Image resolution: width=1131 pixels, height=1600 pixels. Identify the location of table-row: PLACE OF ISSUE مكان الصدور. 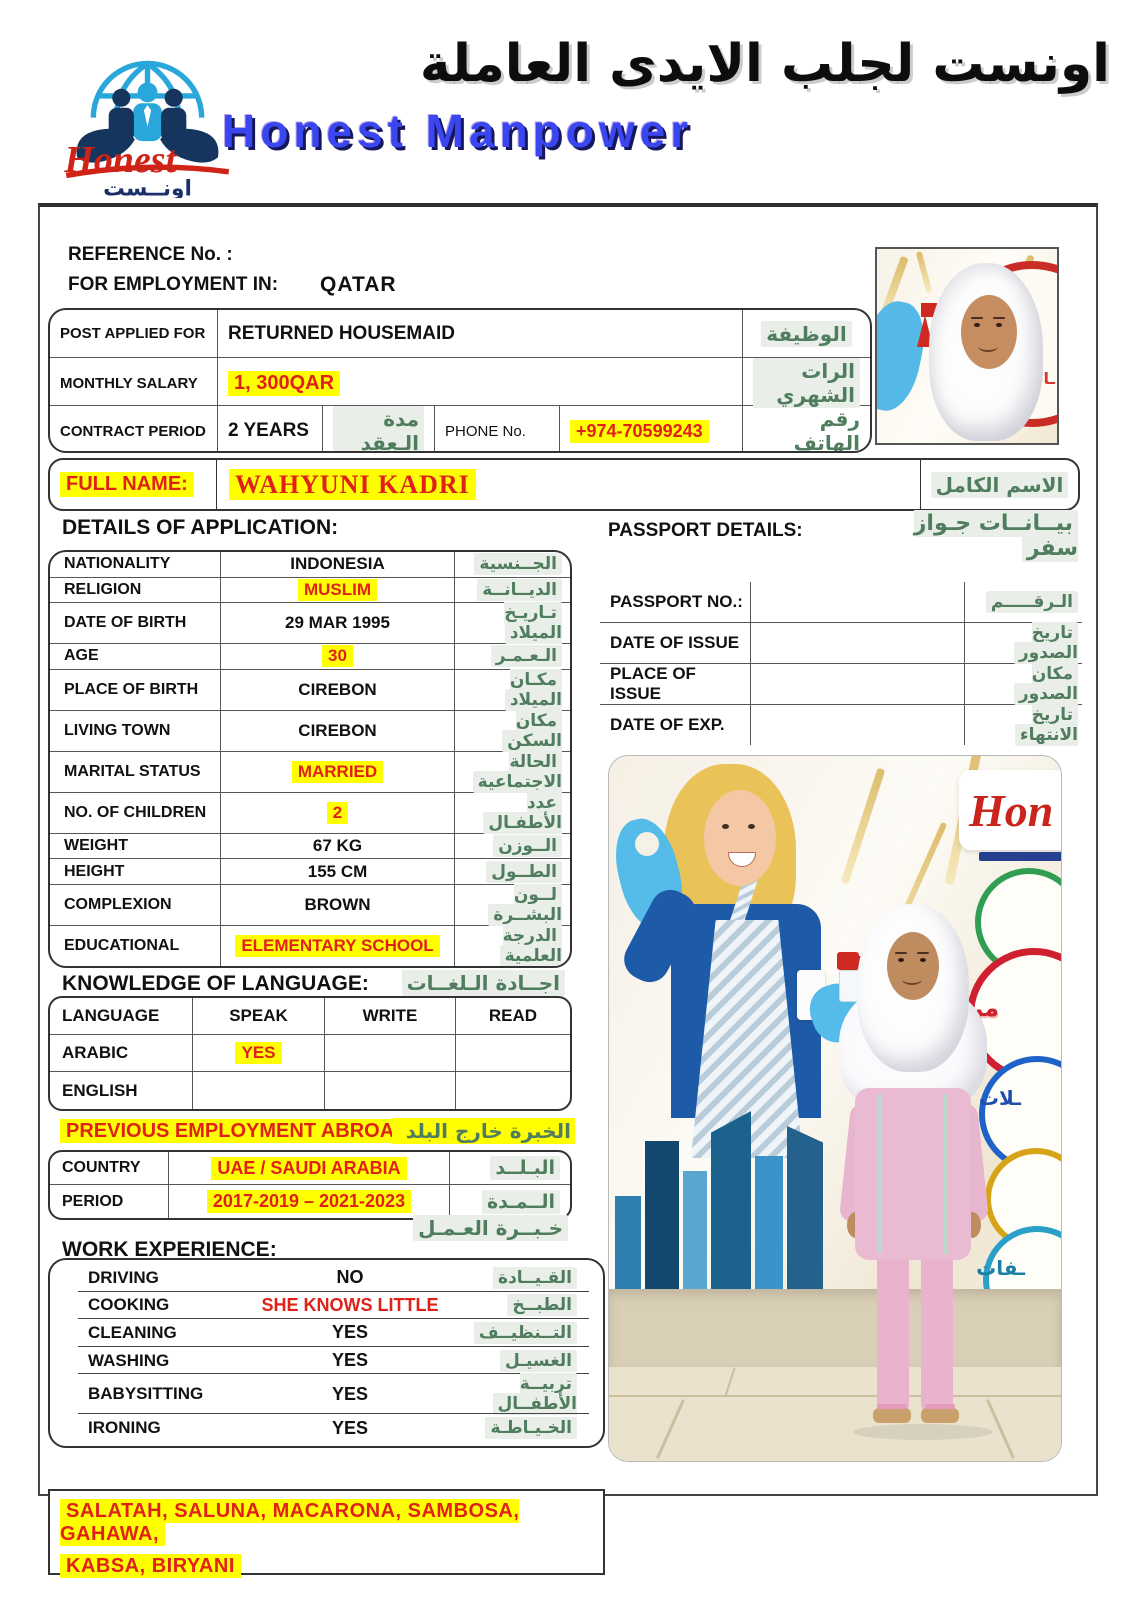
(841, 683).